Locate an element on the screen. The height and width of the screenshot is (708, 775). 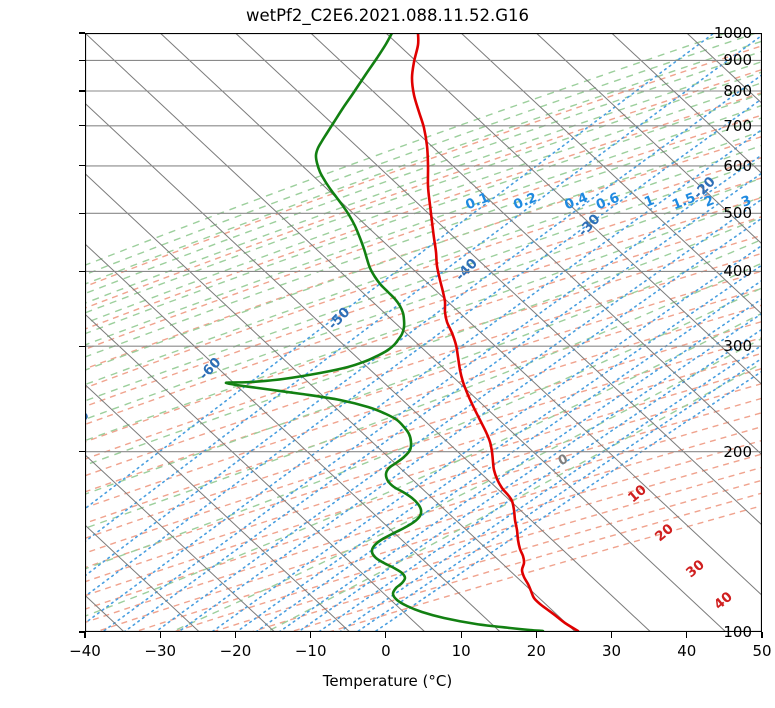
isotherm--110 is located at coordinates (142, 578).